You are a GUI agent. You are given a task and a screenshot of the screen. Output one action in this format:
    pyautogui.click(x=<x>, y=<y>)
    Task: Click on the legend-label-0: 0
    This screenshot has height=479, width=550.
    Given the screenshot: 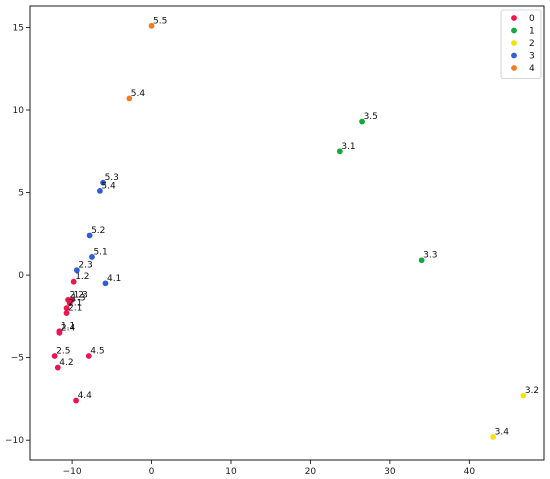 What is the action you would take?
    pyautogui.click(x=532, y=19)
    